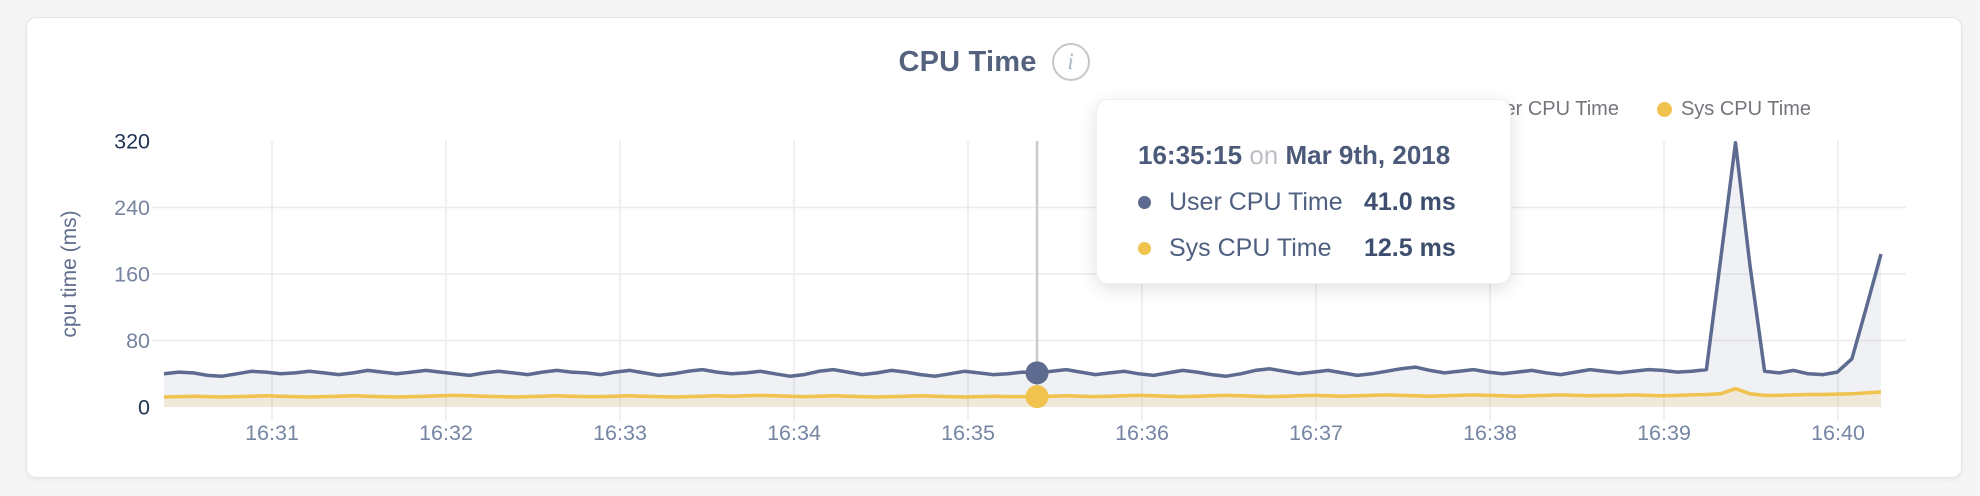 The width and height of the screenshot is (1980, 496). What do you see at coordinates (1410, 202) in the screenshot?
I see `tooltip-series-value: 41.0 ms` at bounding box center [1410, 202].